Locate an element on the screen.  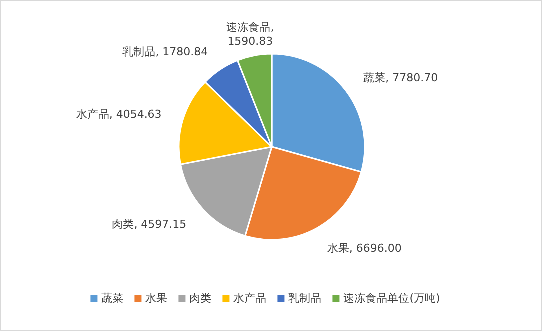
data-label: 速冻食品, 1590.83 is located at coordinates (250, 34).